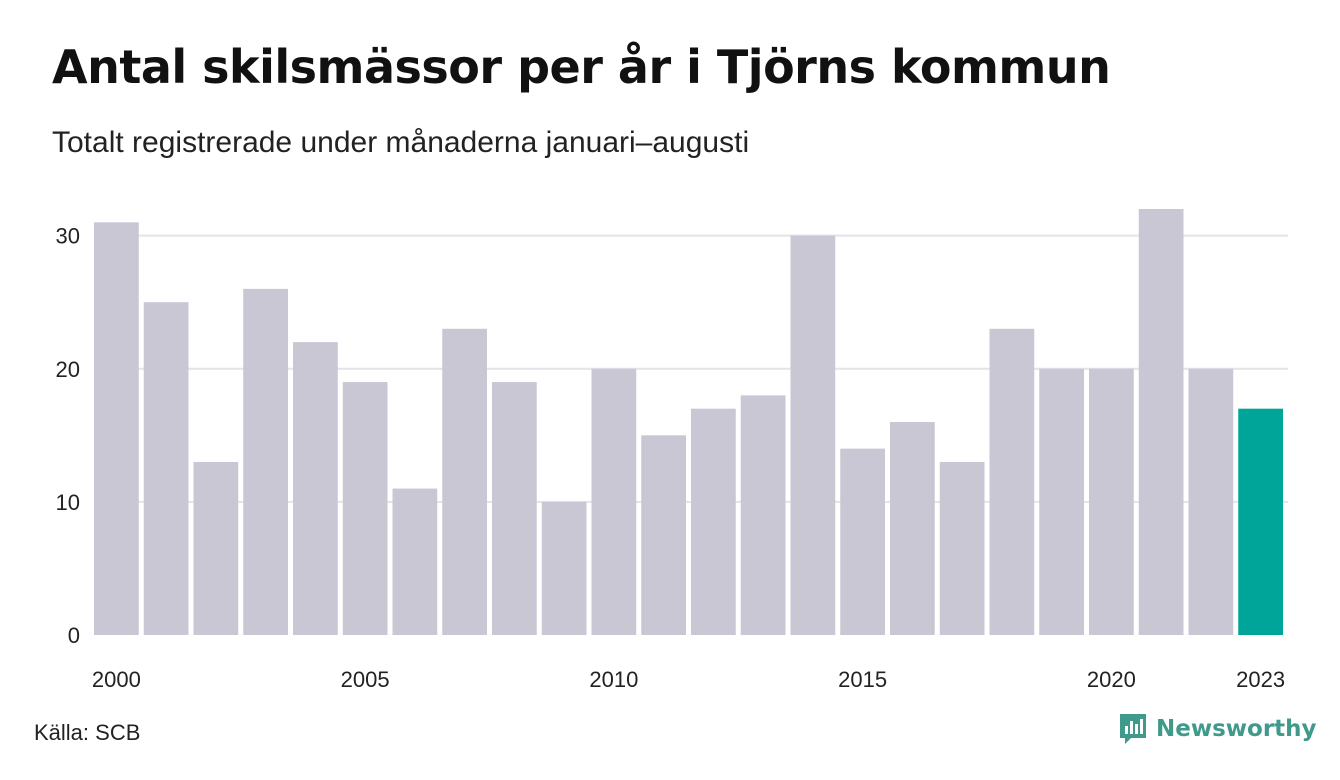 The height and width of the screenshot is (780, 1340). Describe the element at coordinates (365, 508) in the screenshot. I see `bar-2005` at that location.